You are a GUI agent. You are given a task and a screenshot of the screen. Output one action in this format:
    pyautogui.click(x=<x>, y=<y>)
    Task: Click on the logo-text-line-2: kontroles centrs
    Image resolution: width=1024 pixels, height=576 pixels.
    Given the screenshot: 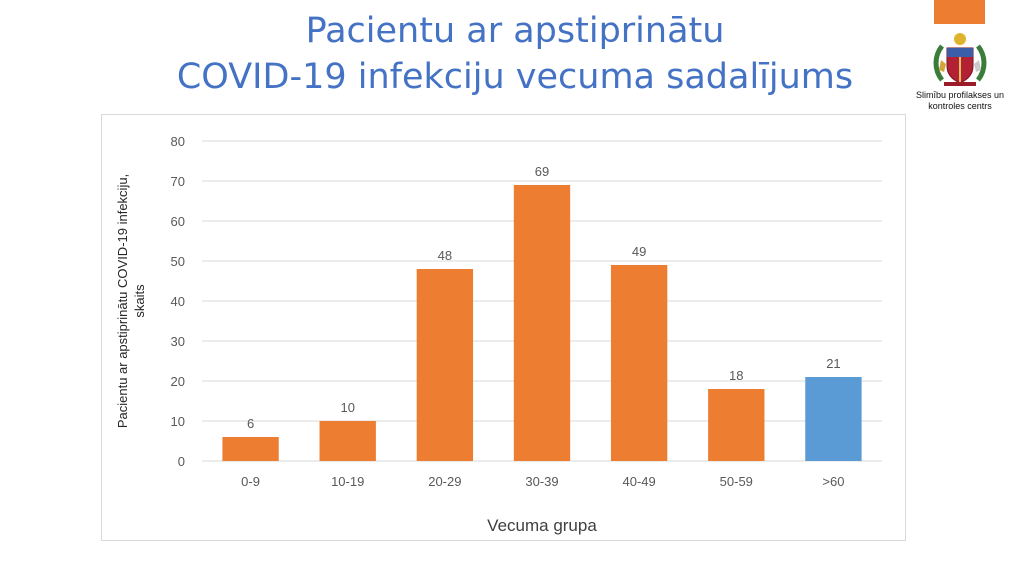 What is the action you would take?
    pyautogui.click(x=960, y=106)
    